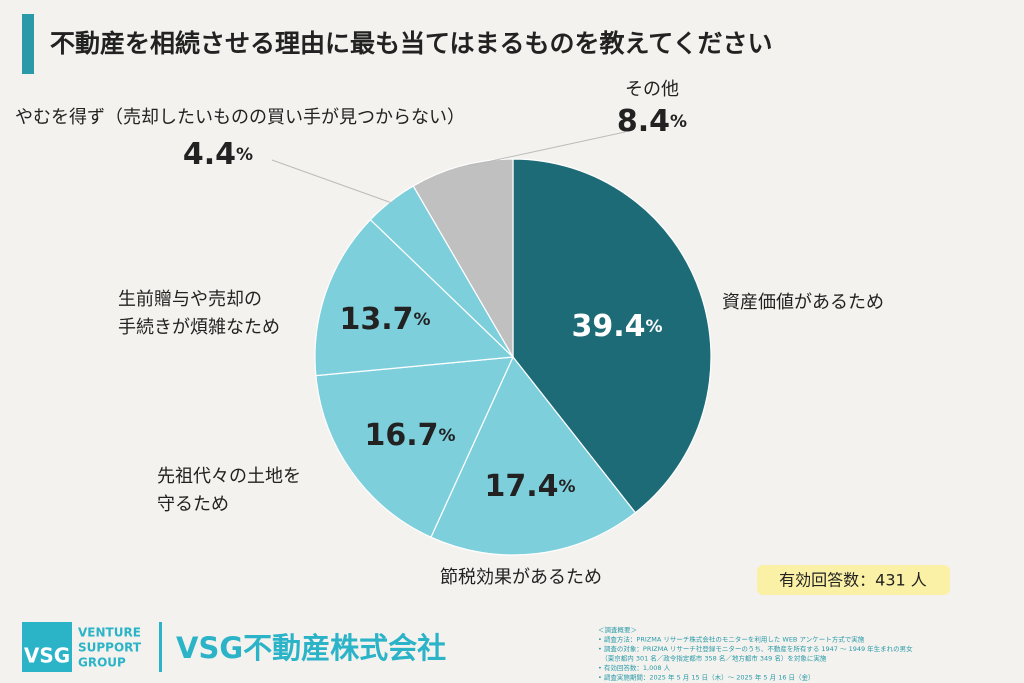  I want to click on logo-mark-bg, so click(47, 647).